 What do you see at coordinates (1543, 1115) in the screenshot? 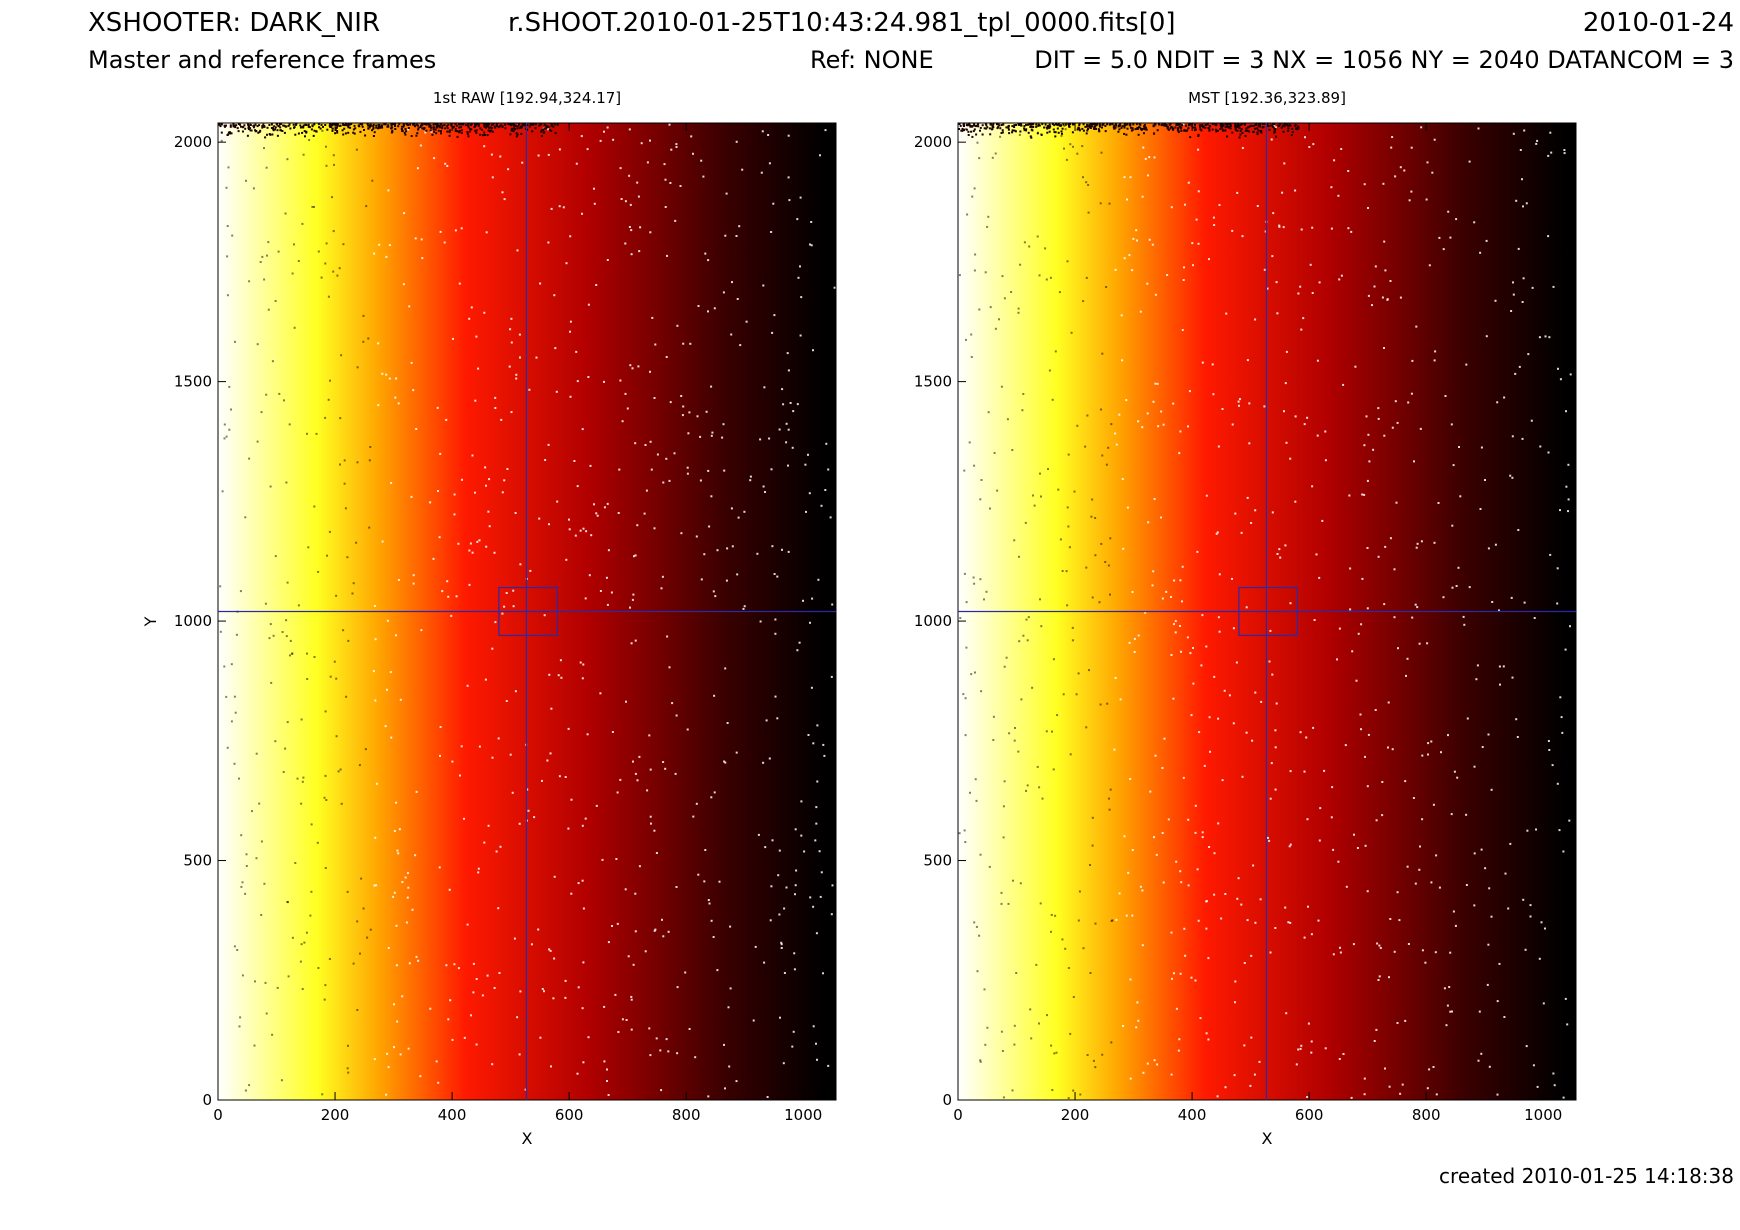
I see `panel-2-xtick-label: 1000` at bounding box center [1543, 1115].